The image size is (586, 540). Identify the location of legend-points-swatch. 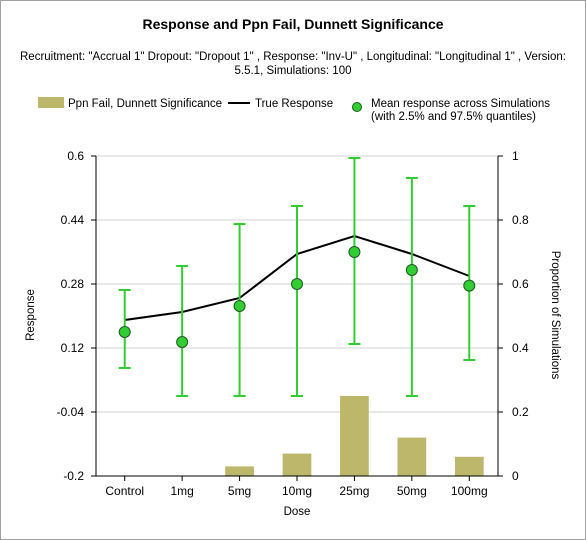
(357, 107).